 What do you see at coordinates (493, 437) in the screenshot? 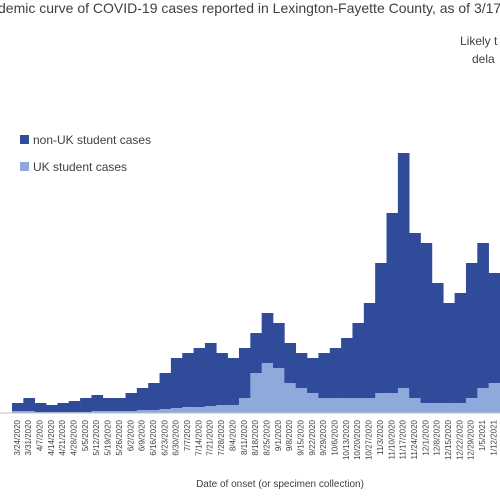
I see `x-tick-label: 1/12/2021` at bounding box center [493, 437].